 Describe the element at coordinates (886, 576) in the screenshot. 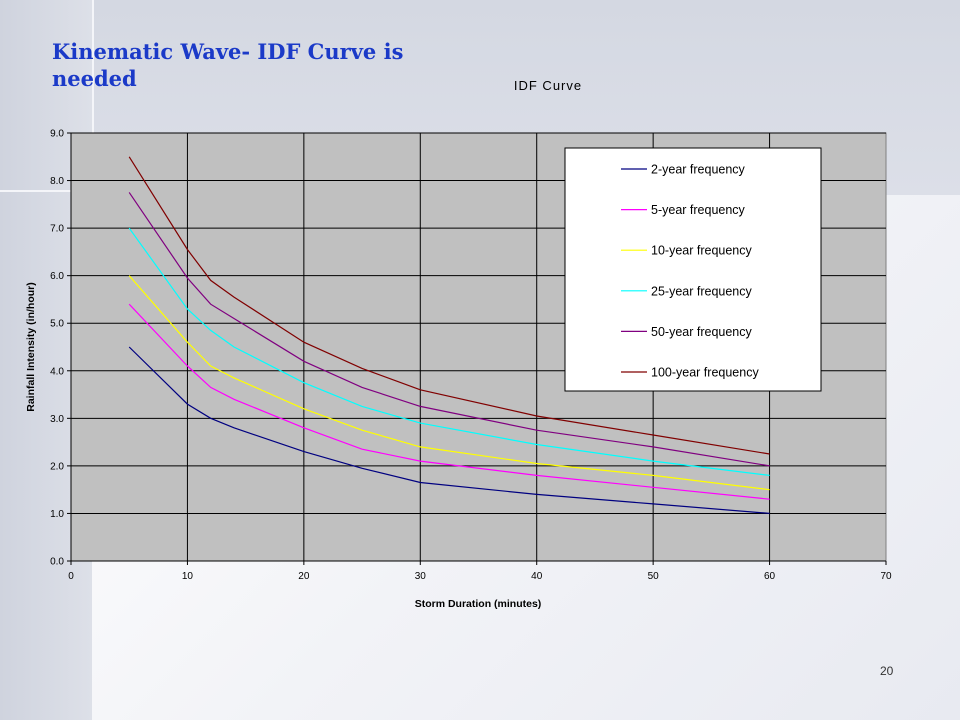

I see `x-tick-label: 70` at that location.